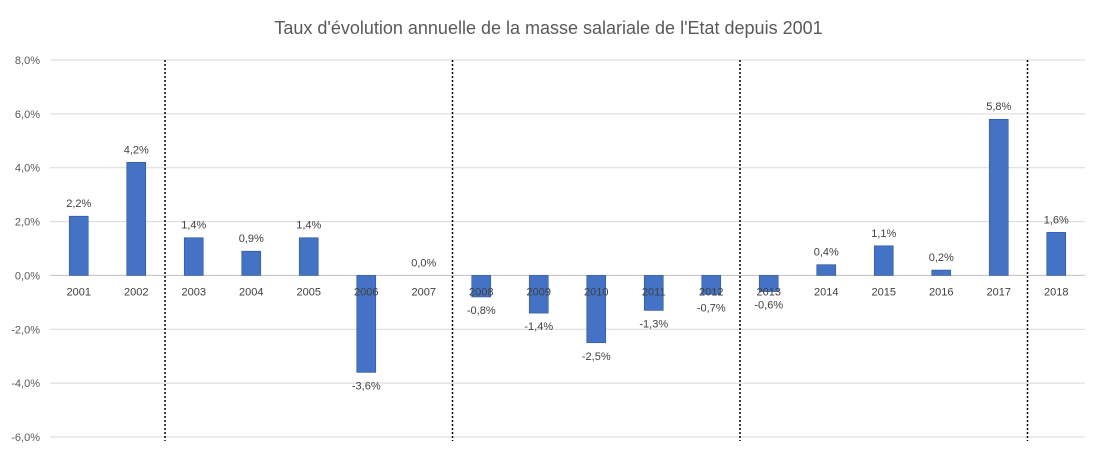  Describe the element at coordinates (25, 330) in the screenshot. I see `y-tick-label: -2,0%` at that location.